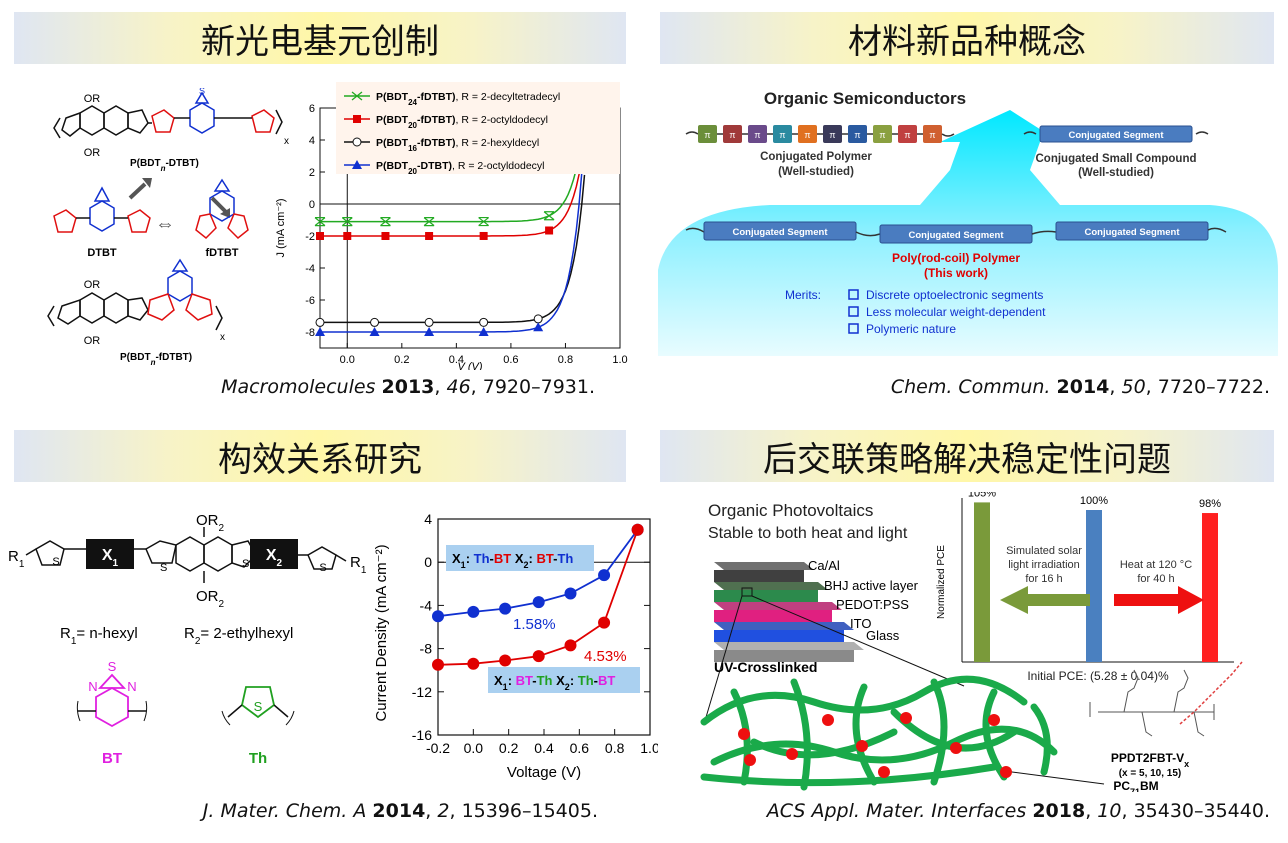  Describe the element at coordinates (872, 604) in the screenshot. I see `layer-label: PEDOT:PSS` at that location.